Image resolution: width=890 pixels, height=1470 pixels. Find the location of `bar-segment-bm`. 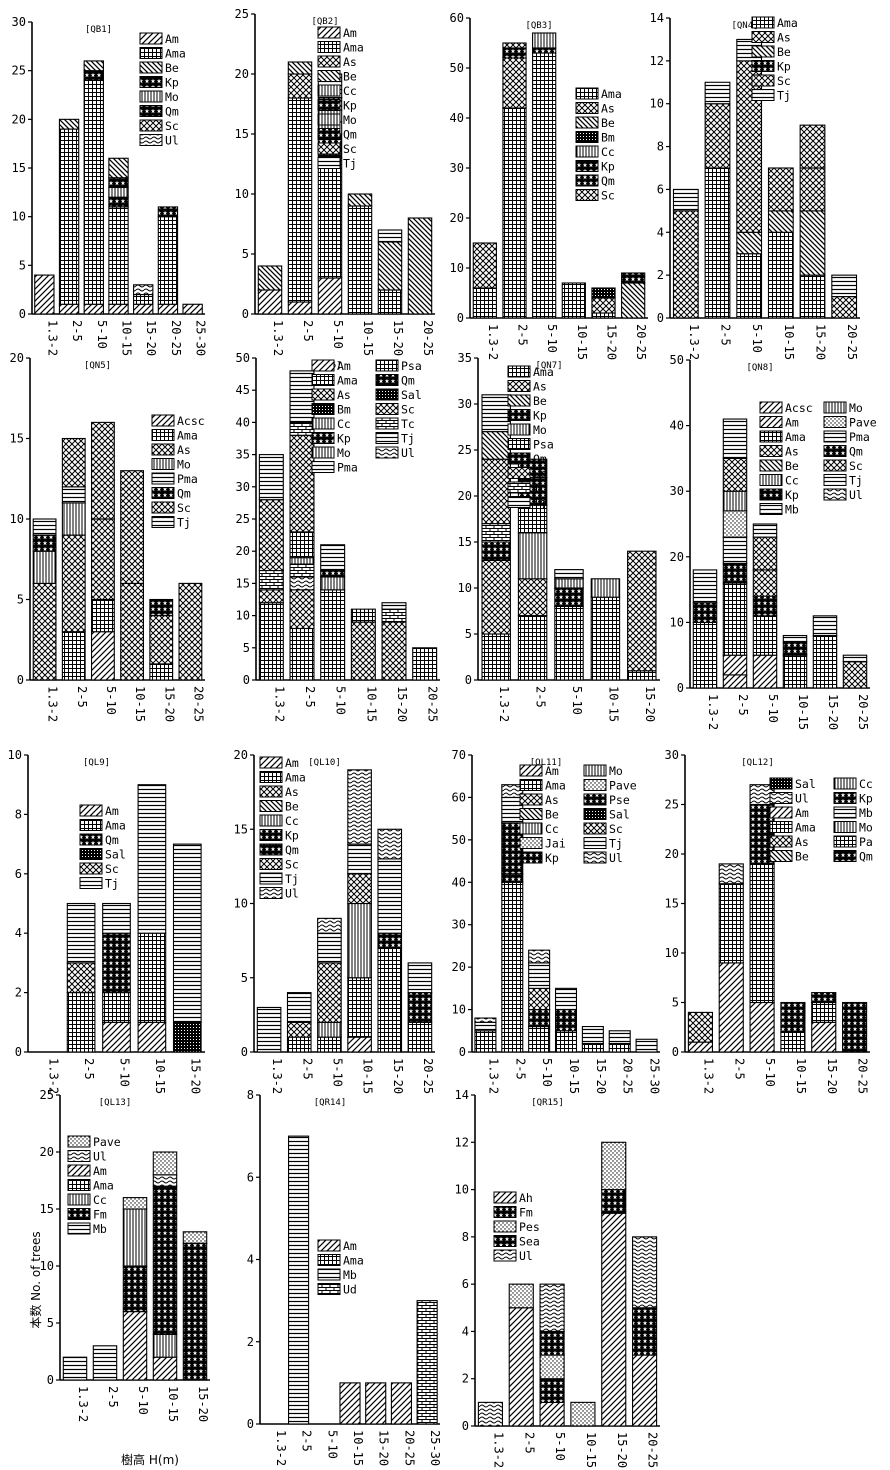

bar-segment-bm is located at coordinates (603, 293).